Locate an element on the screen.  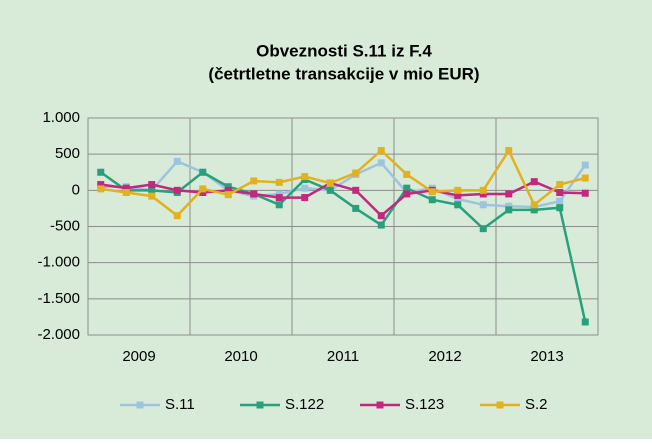
y-tick-label: 500 is located at coordinates (67, 153).